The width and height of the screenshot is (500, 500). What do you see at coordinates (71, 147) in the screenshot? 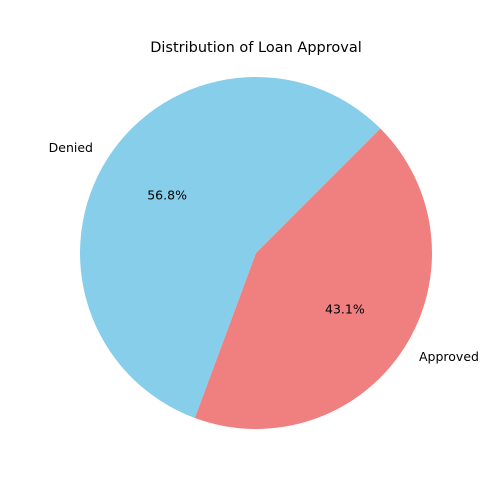
I see `slice-label-denied: Denied` at bounding box center [71, 147].